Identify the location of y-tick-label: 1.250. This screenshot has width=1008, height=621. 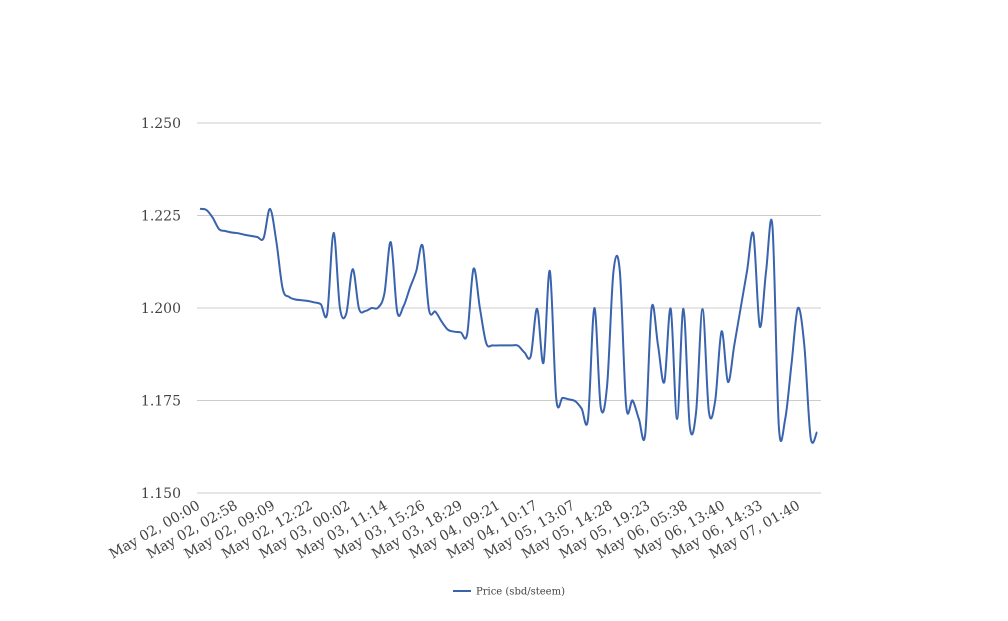
(161, 124).